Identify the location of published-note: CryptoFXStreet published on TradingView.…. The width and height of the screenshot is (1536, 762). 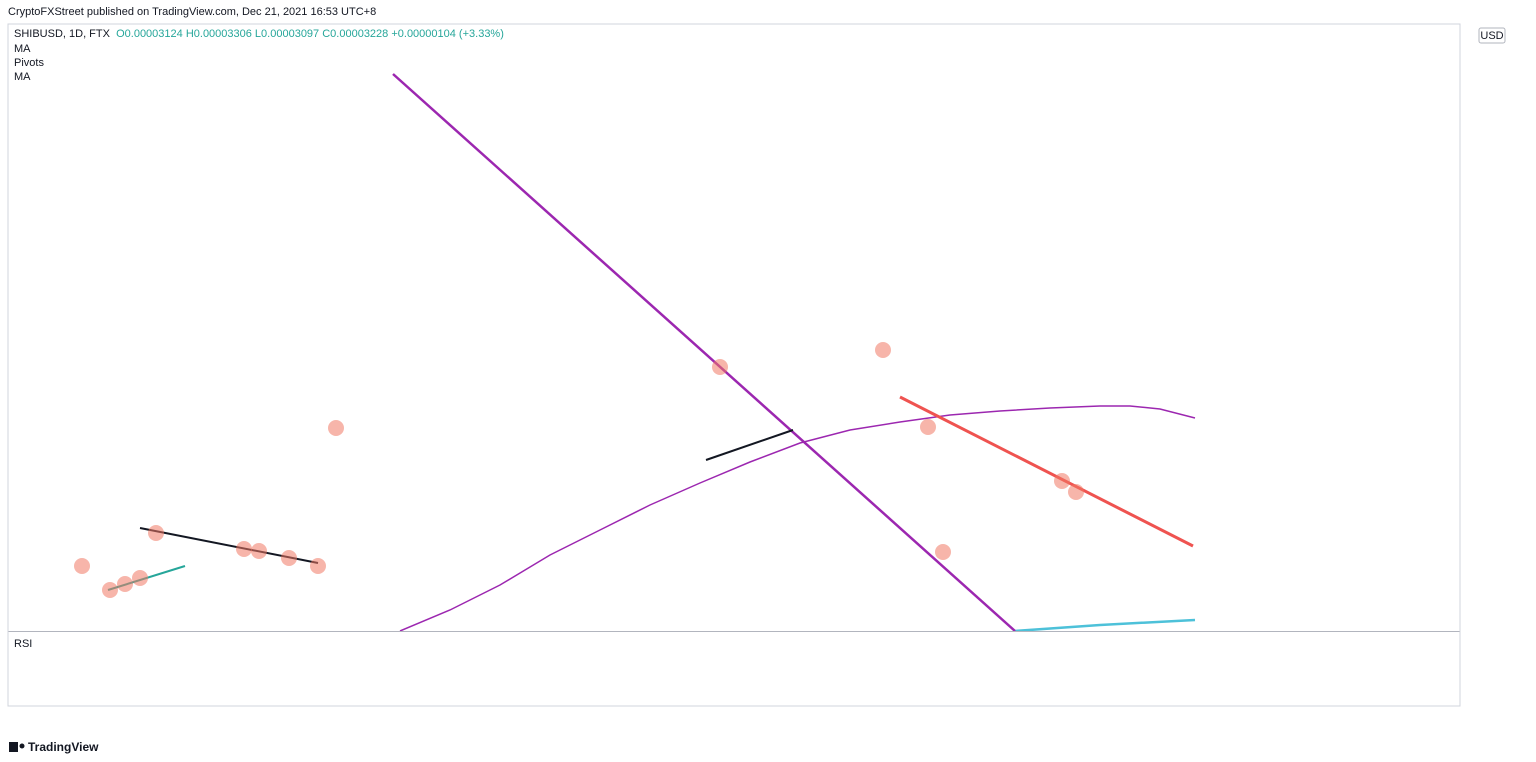
(192, 12).